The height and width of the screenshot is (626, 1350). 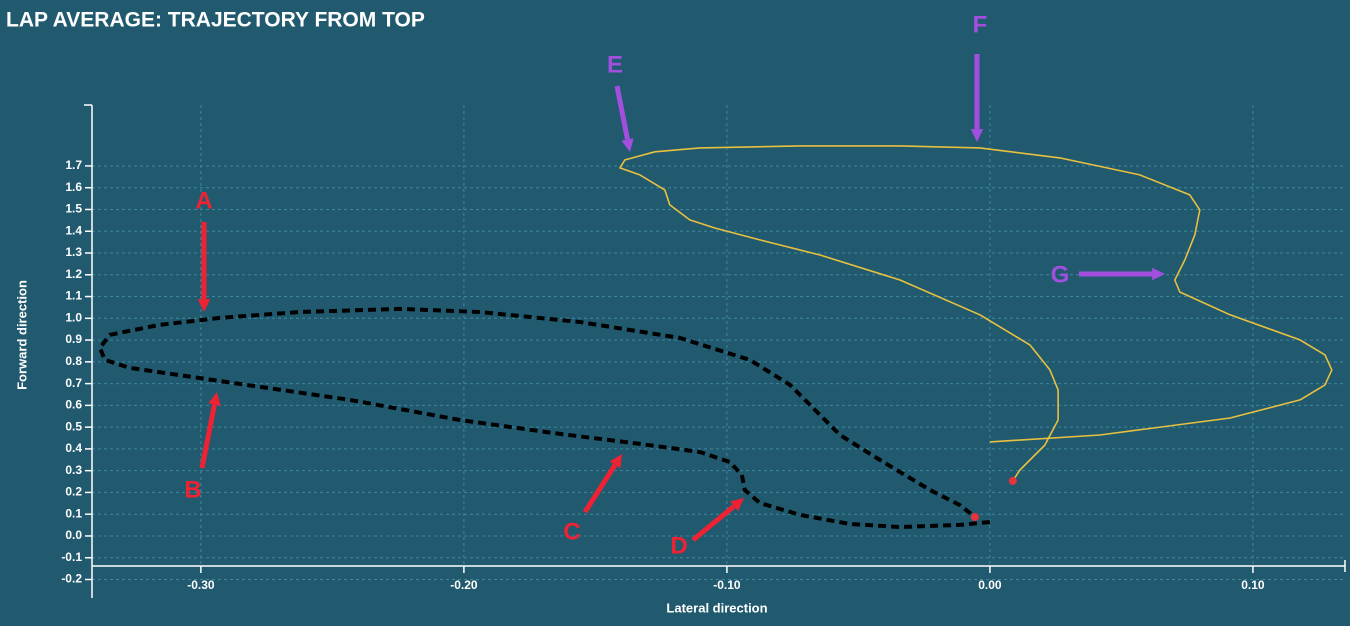 What do you see at coordinates (73, 296) in the screenshot?
I see `y-tick-label: 1.1` at bounding box center [73, 296].